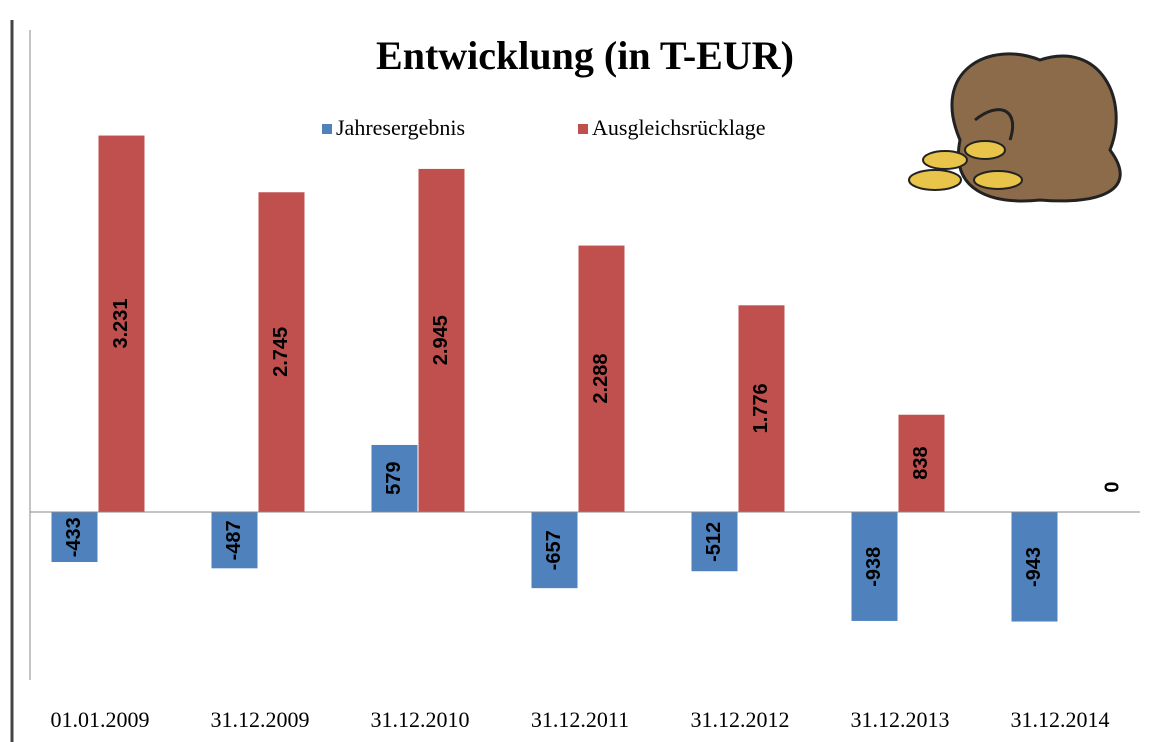  I want to click on value-label: -943, so click(1034, 567).